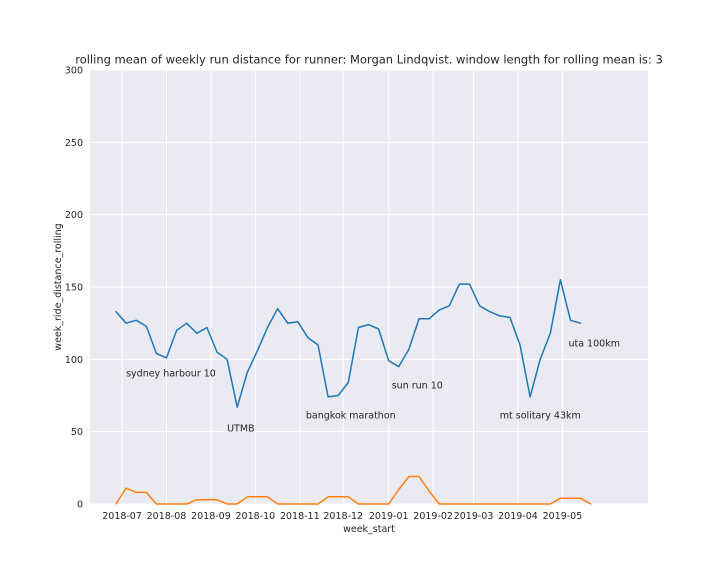  Describe the element at coordinates (563, 516) in the screenshot. I see `x-tick-label: 2019-05` at that location.